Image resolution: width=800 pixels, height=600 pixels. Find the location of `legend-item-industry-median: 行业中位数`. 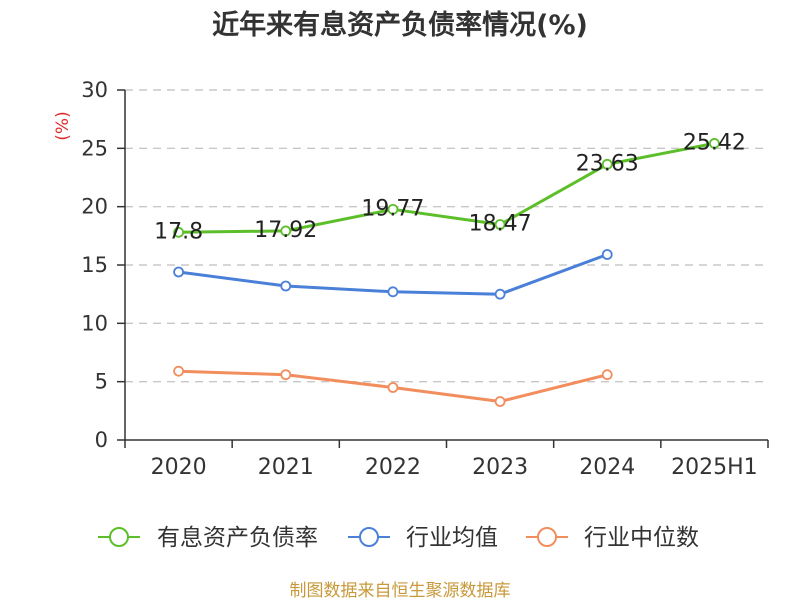

legend-item-industry-median: 行业中位数 is located at coordinates (612, 538).